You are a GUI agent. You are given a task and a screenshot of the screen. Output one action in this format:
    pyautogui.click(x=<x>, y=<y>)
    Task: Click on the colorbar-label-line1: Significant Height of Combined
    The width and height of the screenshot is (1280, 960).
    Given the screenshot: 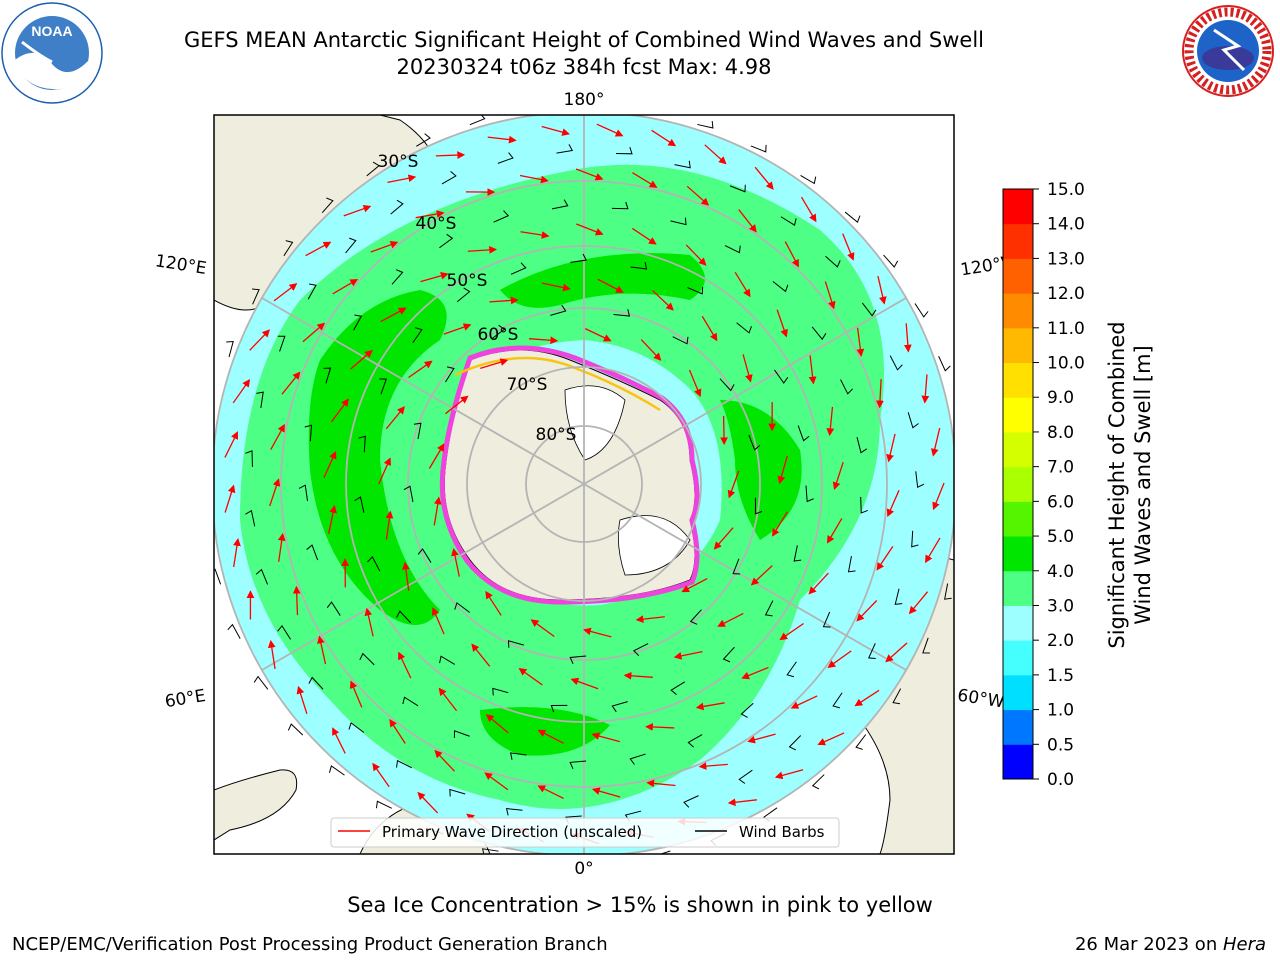 What is the action you would take?
    pyautogui.click(x=1117, y=484)
    